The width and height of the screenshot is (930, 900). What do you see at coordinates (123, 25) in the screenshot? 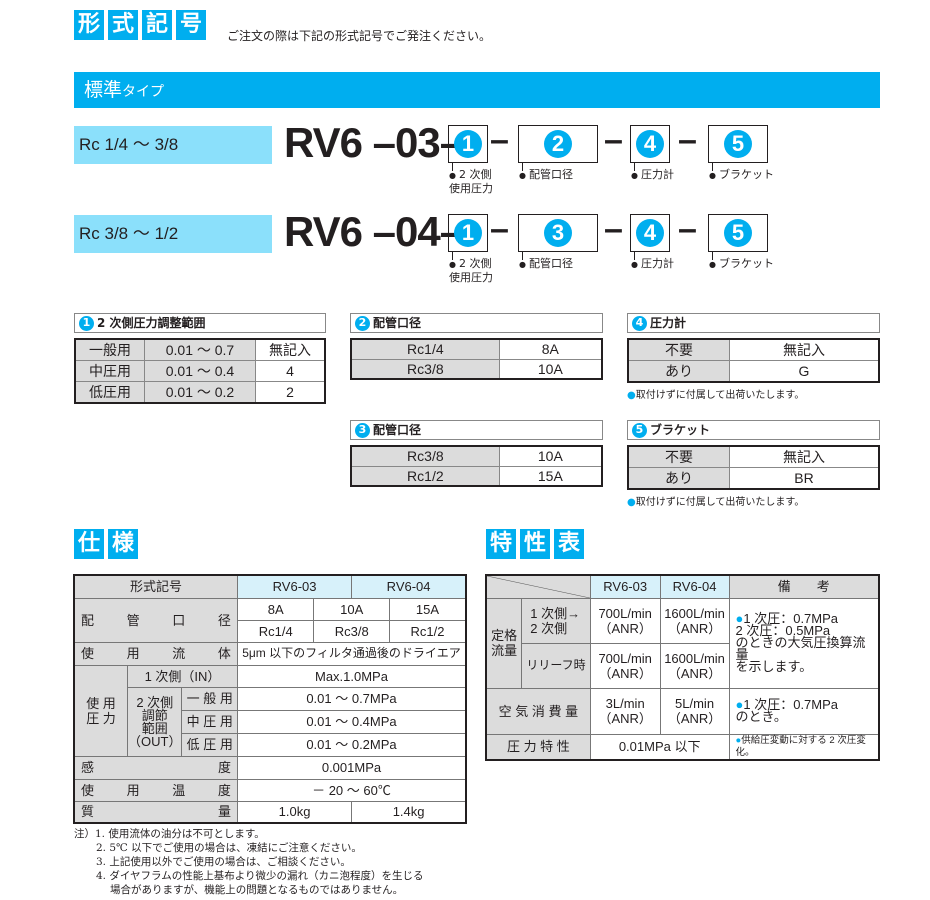
I see `title-char: 式` at bounding box center [123, 25].